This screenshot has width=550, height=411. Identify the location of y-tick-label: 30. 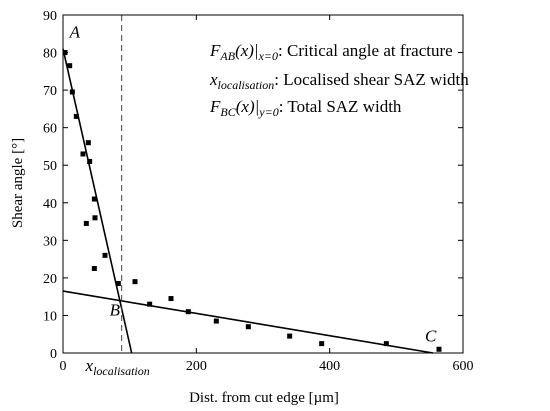
(50, 241).